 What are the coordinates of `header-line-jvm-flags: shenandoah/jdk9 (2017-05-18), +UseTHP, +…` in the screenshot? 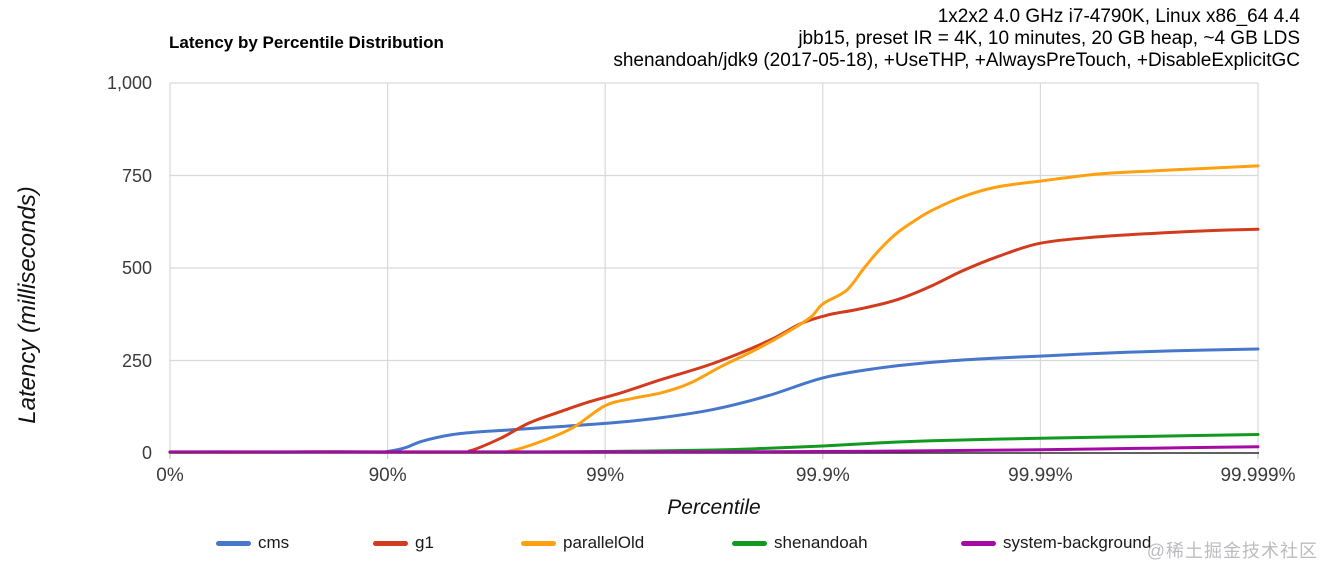 It's located at (956, 60).